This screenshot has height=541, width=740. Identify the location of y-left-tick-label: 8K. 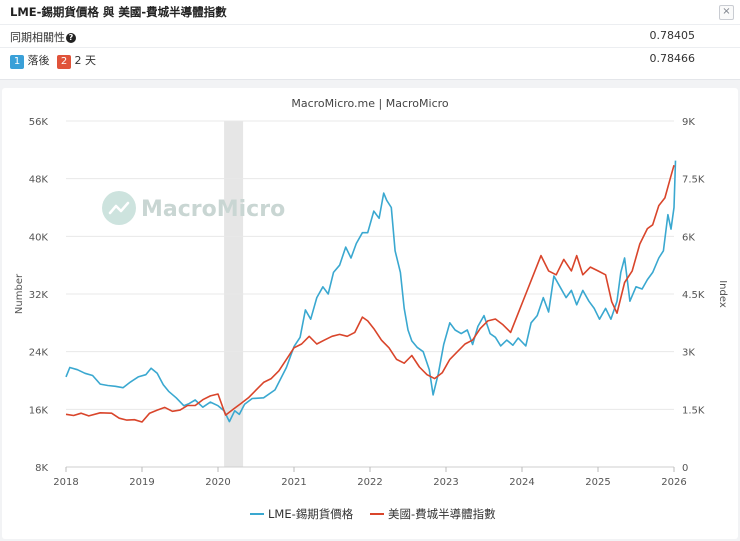
(41, 468).